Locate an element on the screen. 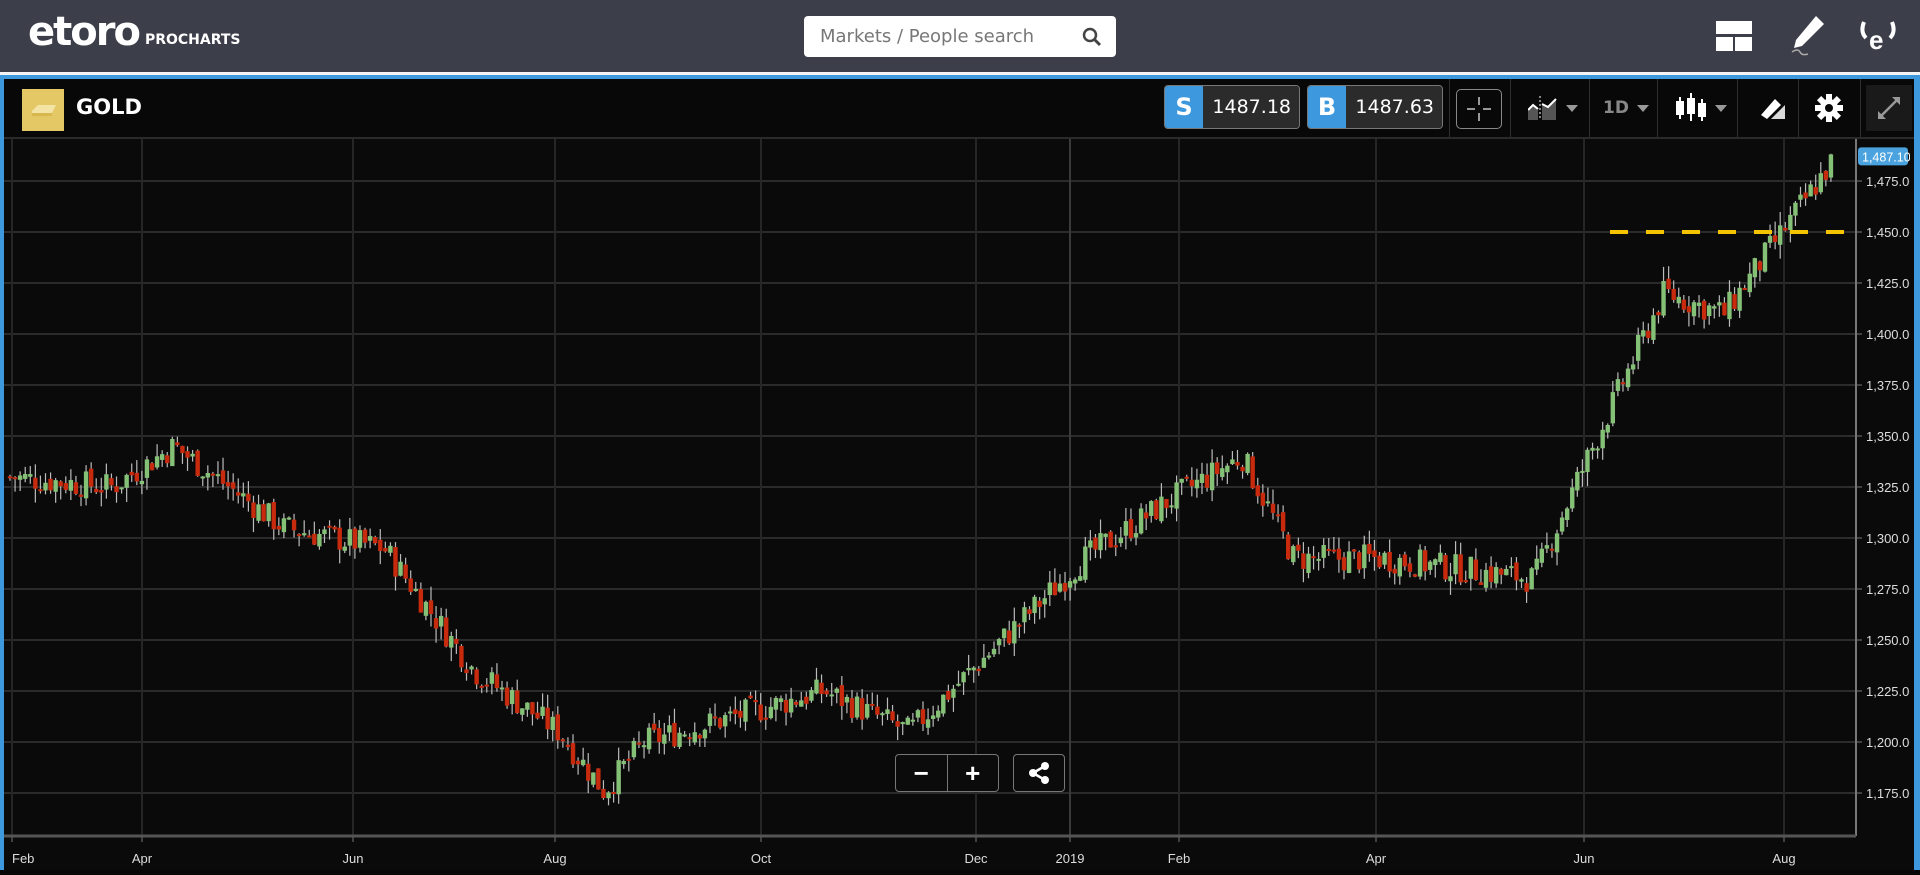 This screenshot has height=875, width=1920. chevron-down-icon is located at coordinates (1642, 108).